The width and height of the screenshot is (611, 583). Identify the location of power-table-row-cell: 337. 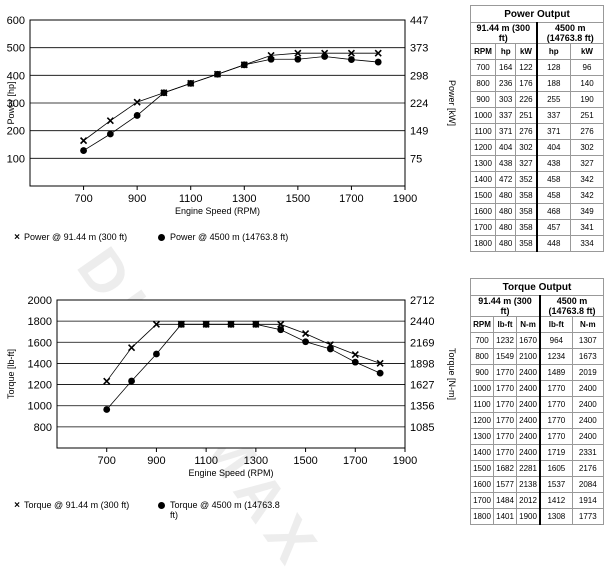
(506, 115).